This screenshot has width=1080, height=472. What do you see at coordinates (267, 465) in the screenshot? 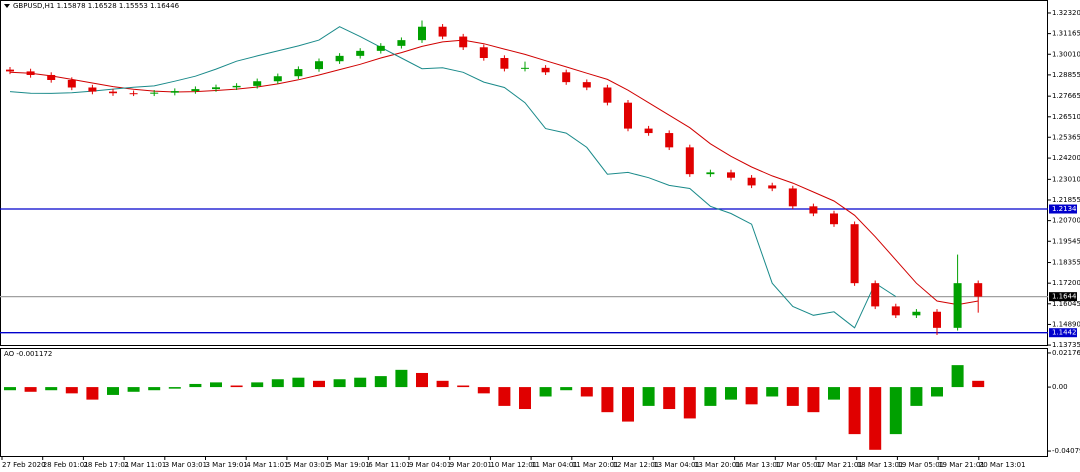
I see `x-tick-label: 4 Mar 11:01` at bounding box center [267, 465].